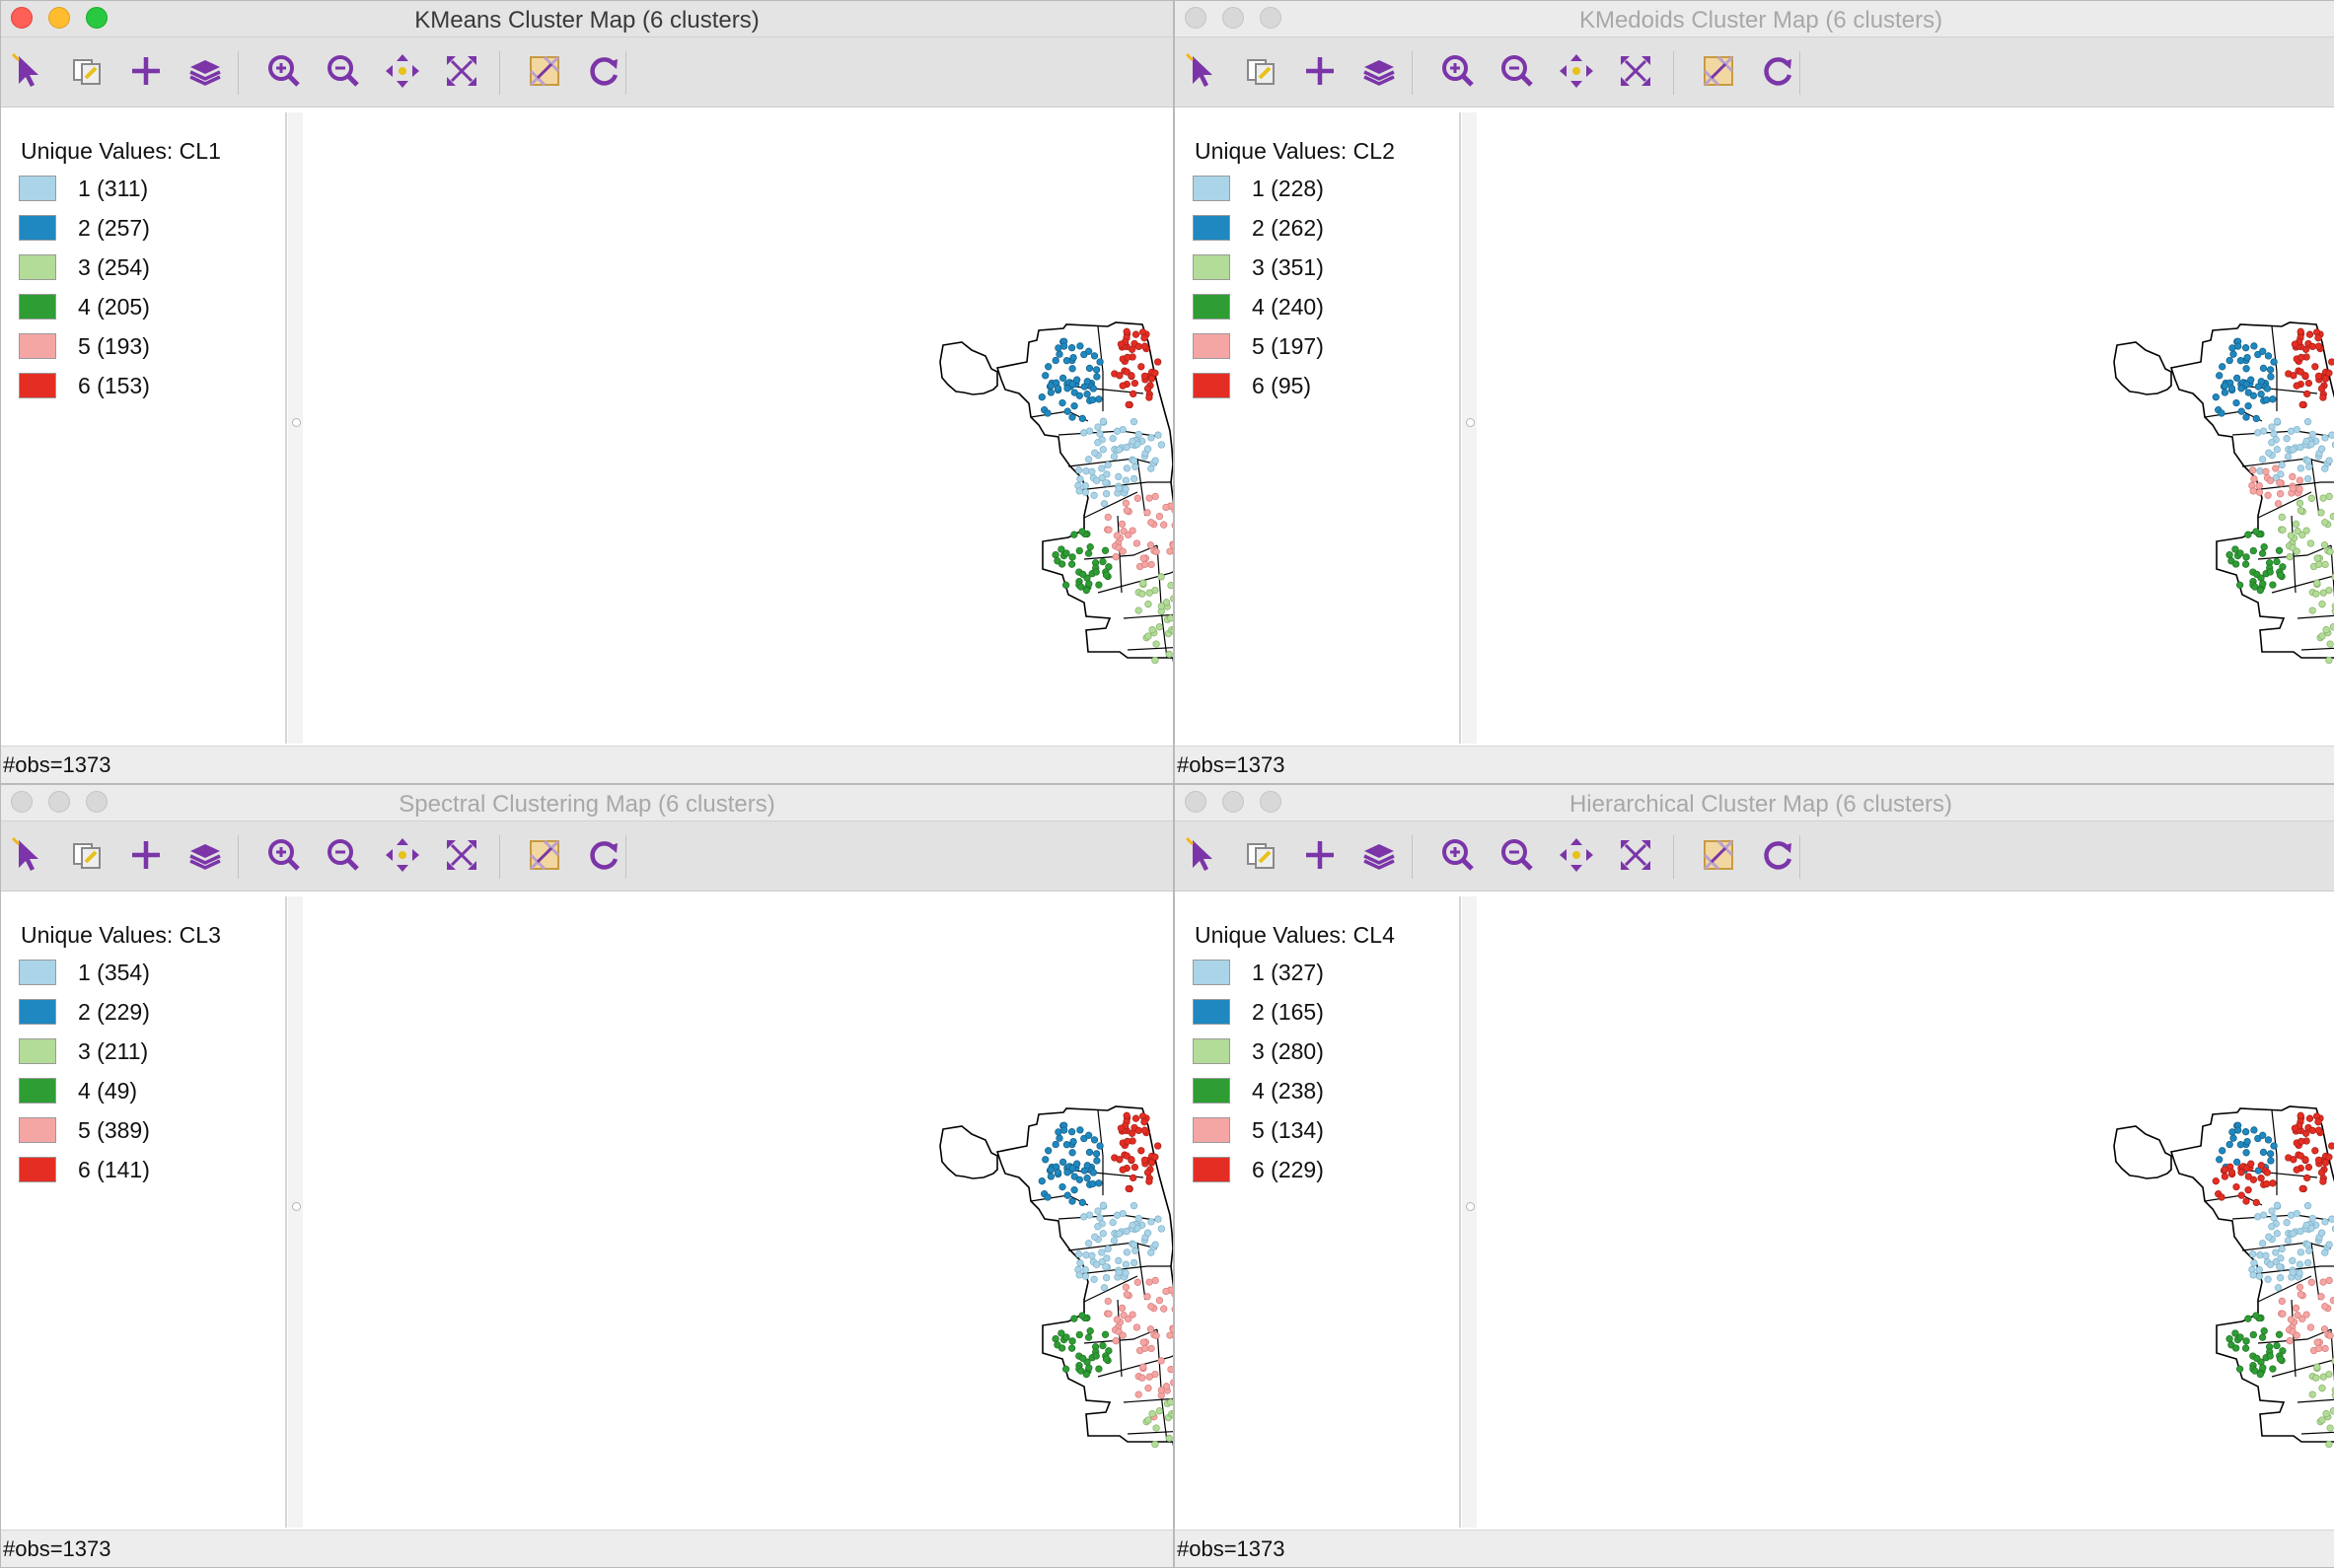  I want to click on full-extent-button, so click(1636, 857).